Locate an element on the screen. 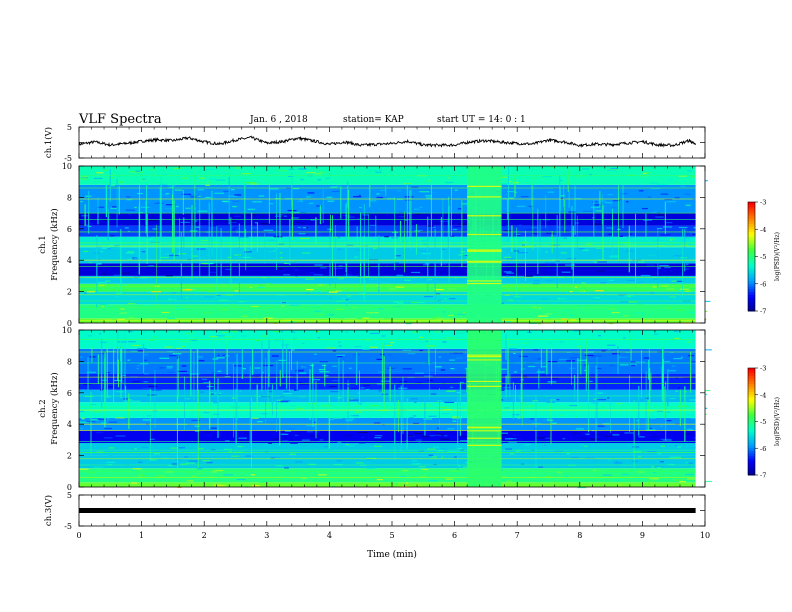 The height and width of the screenshot is (612, 792). ch3-y-tick-label: 5 is located at coordinates (69, 495).